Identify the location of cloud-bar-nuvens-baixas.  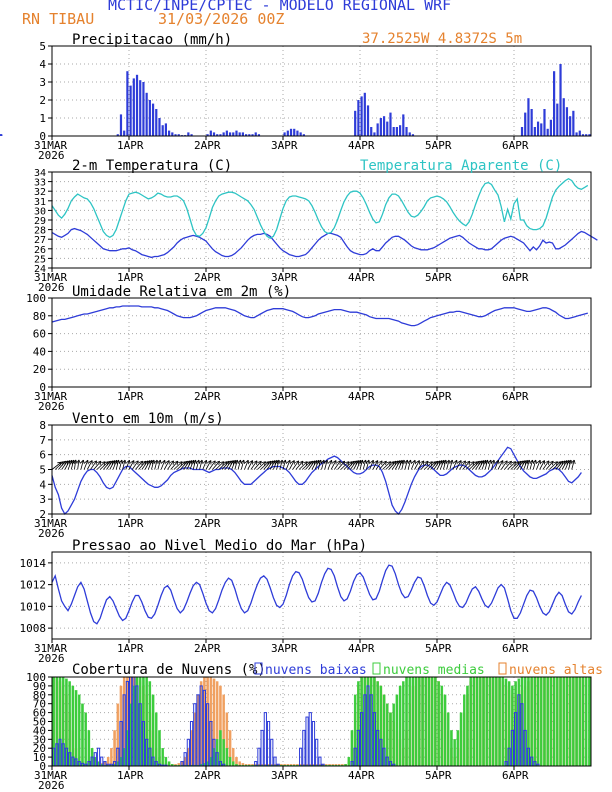
(262, 748).